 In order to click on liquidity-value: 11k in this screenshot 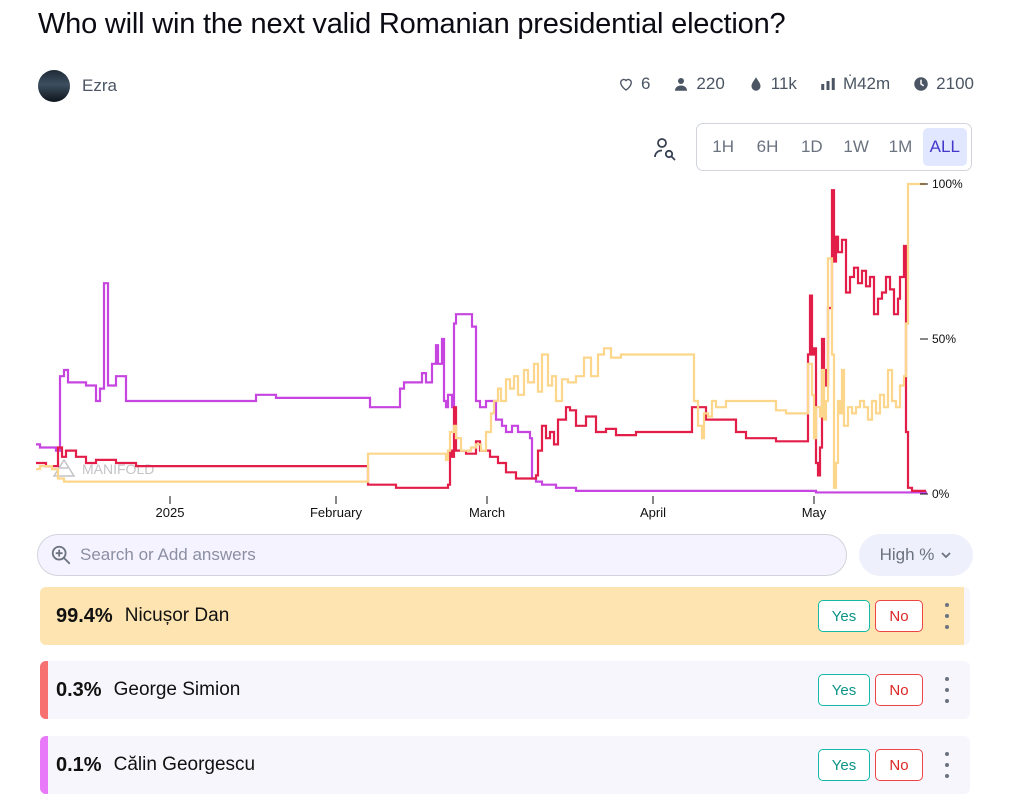, I will do `click(783, 83)`.